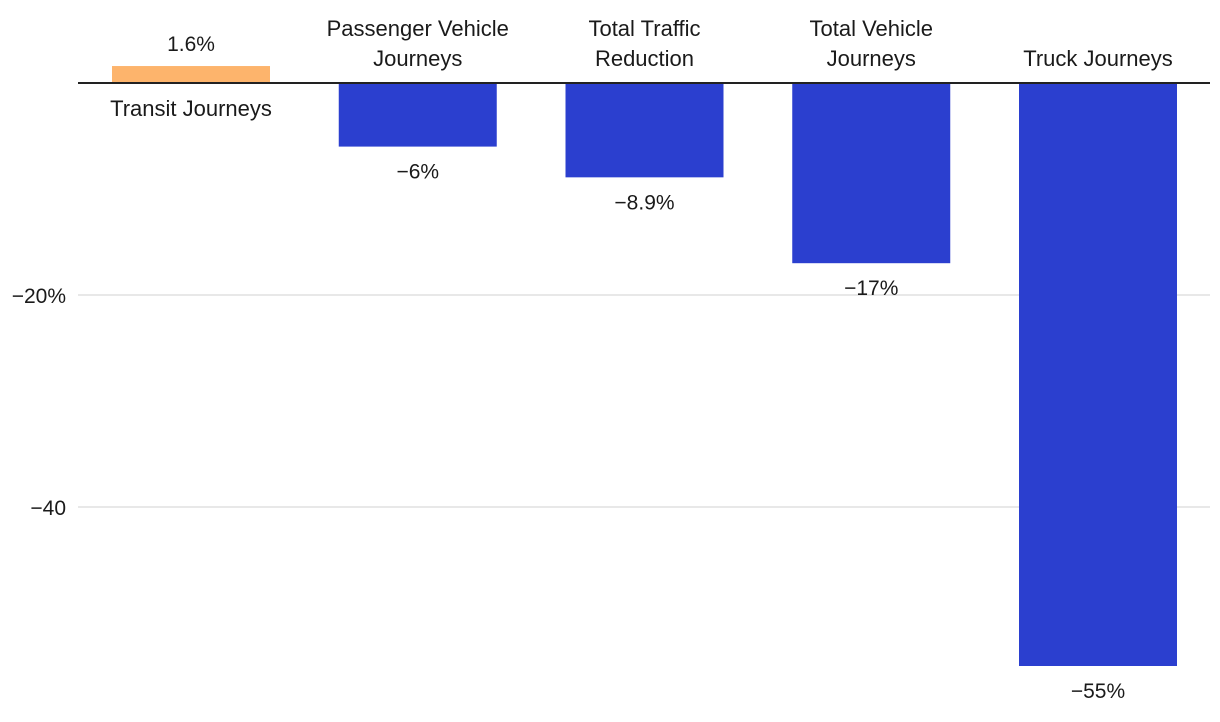  I want to click on category-label-line: Passenger Vehicle, so click(418, 28).